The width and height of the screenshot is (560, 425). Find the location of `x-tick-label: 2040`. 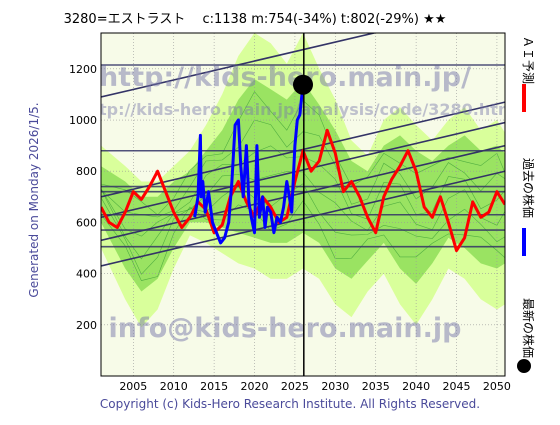

x-tick-label: 2040 is located at coordinates (416, 386).